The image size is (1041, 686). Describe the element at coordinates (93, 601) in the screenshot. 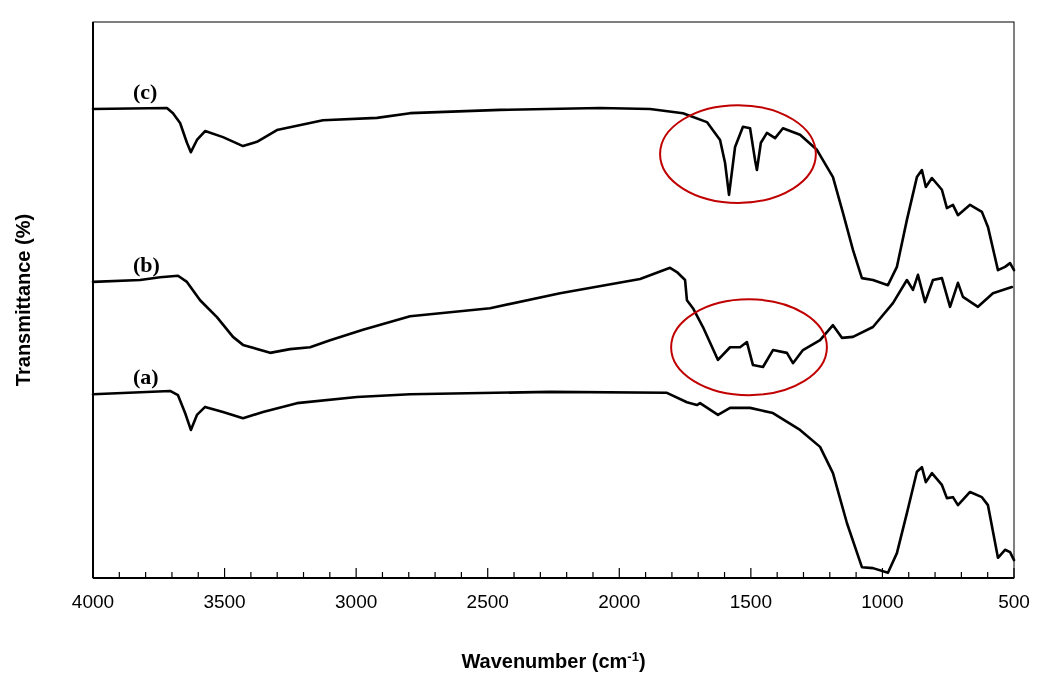

I see `x-tick-label: 4000` at that location.